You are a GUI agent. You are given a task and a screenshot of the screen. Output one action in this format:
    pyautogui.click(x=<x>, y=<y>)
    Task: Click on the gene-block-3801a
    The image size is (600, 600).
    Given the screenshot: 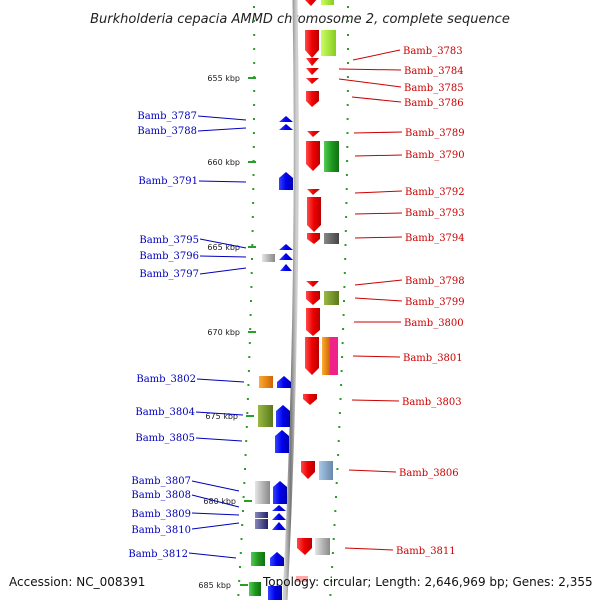 What is the action you would take?
    pyautogui.click(x=326, y=356)
    